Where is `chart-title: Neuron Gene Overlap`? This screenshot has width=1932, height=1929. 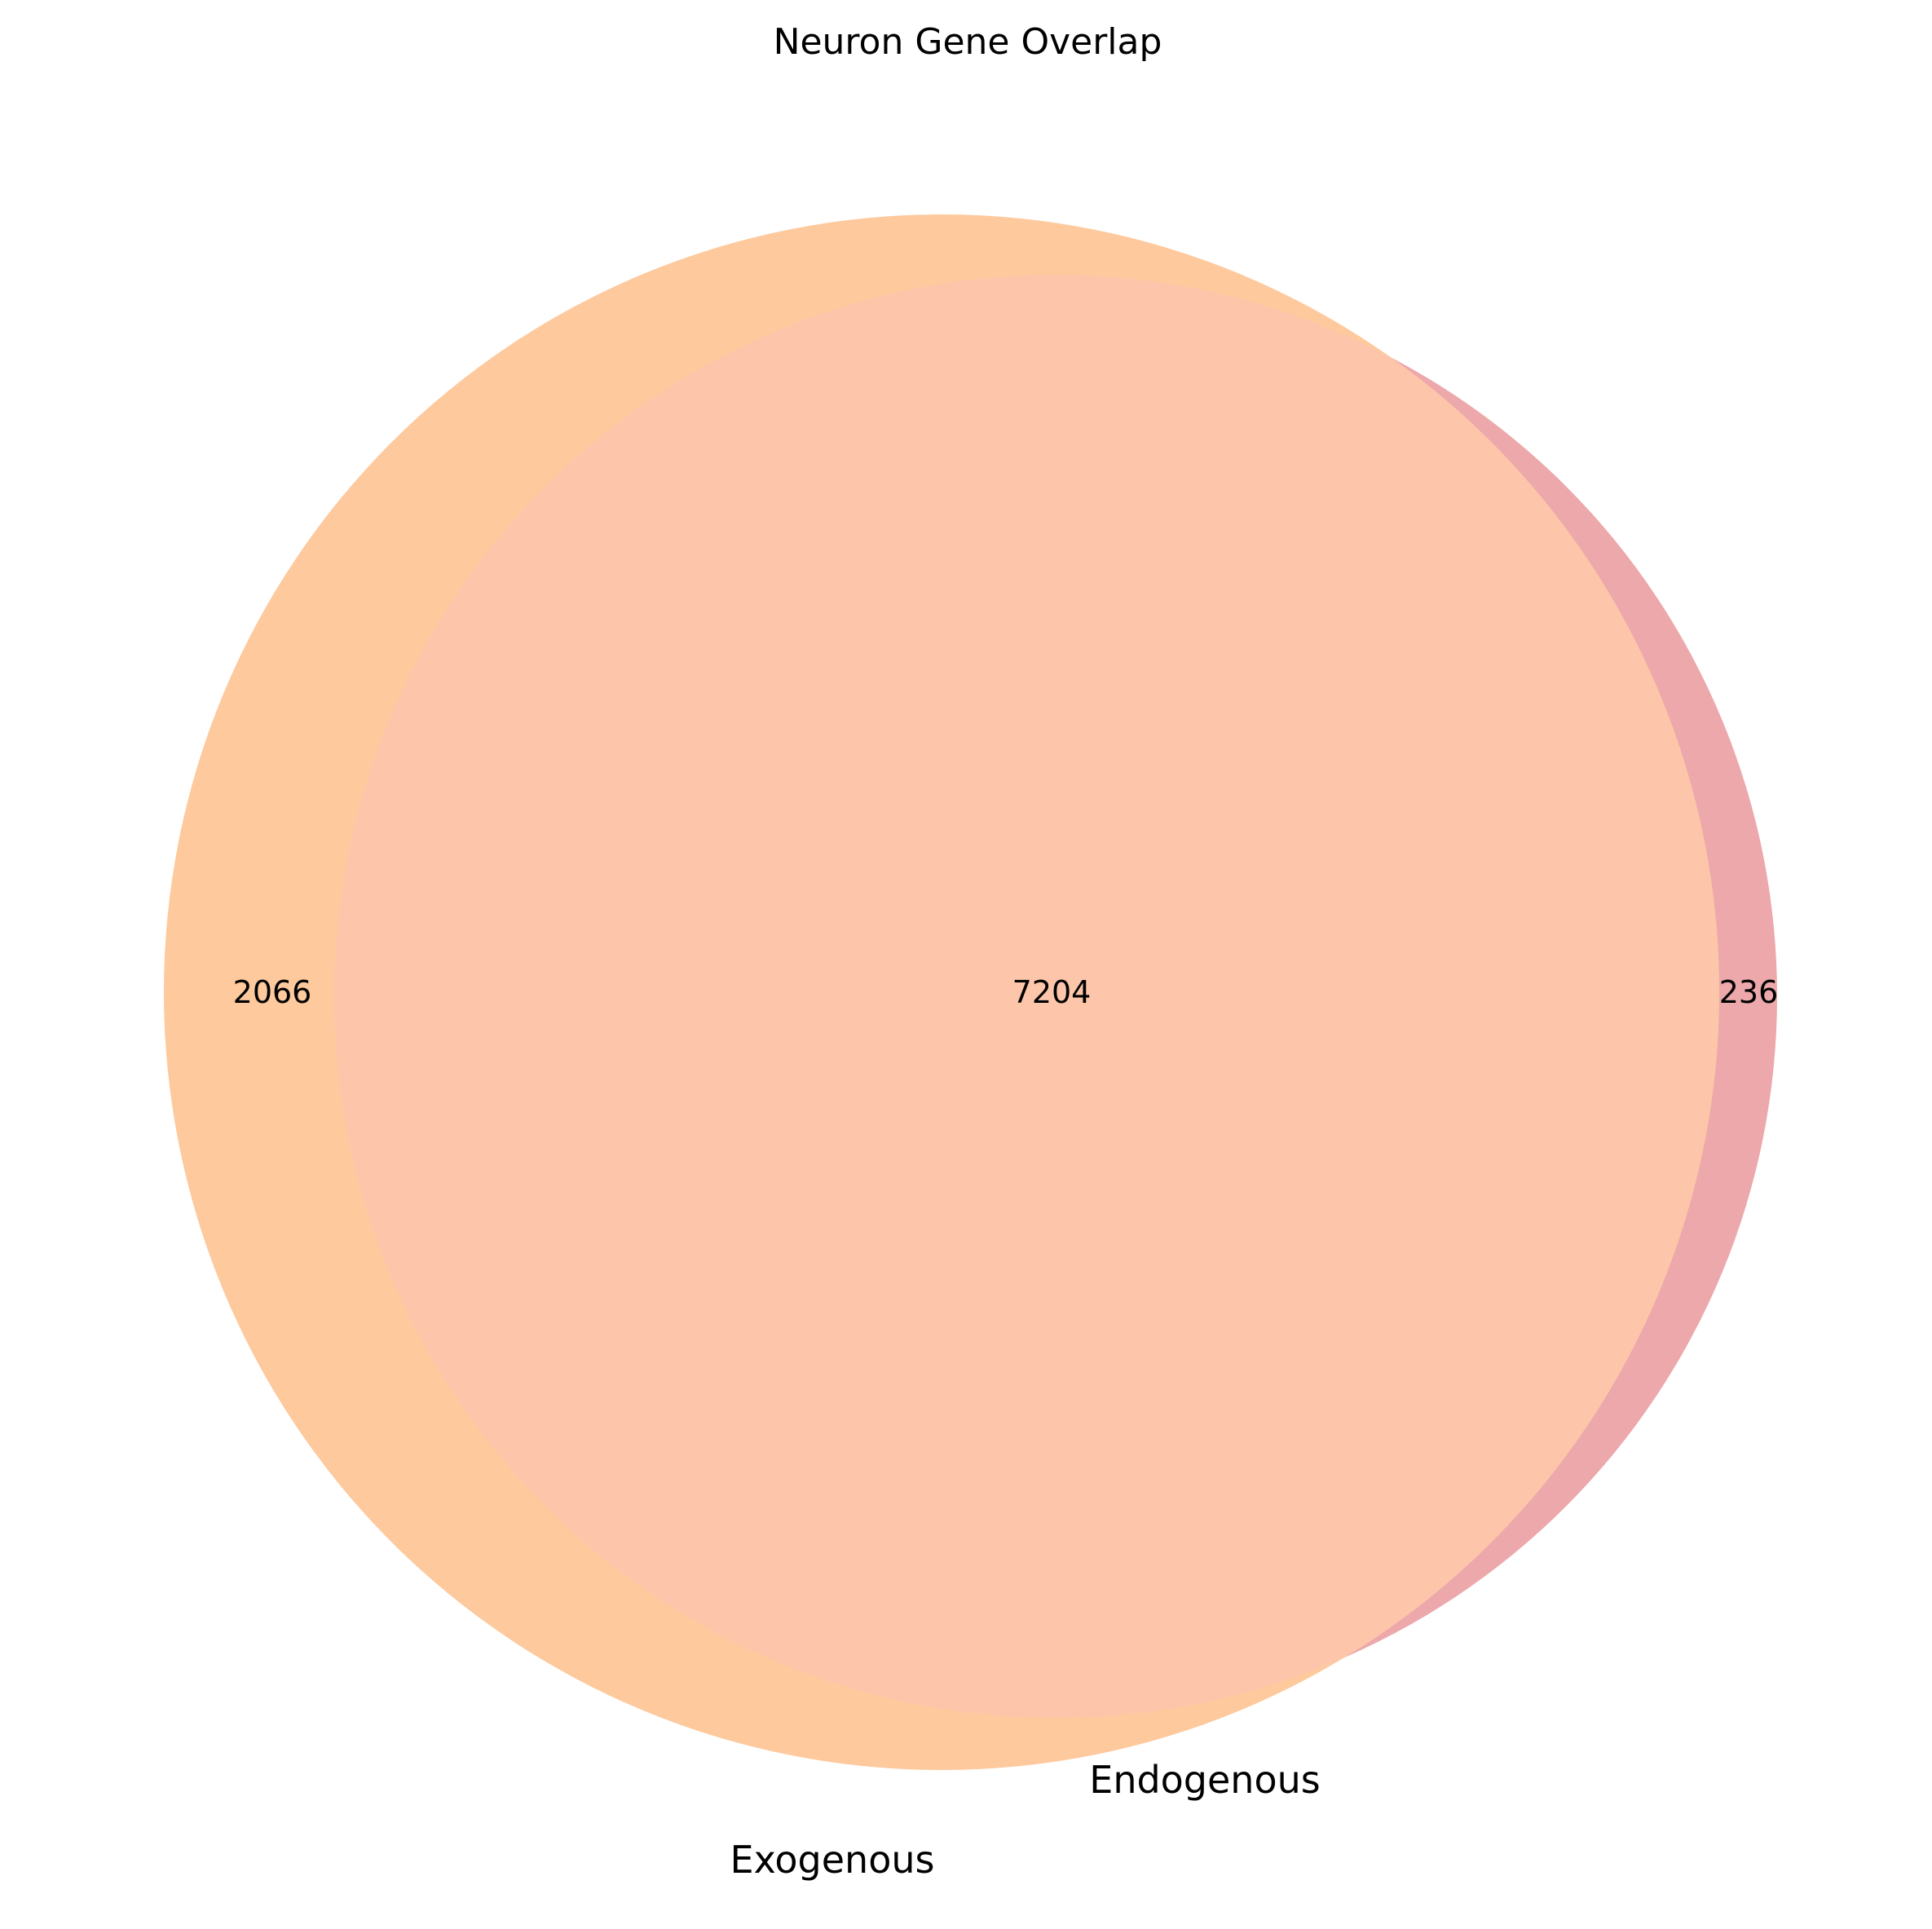
chart-title: Neuron Gene Overlap is located at coordinates (968, 42).